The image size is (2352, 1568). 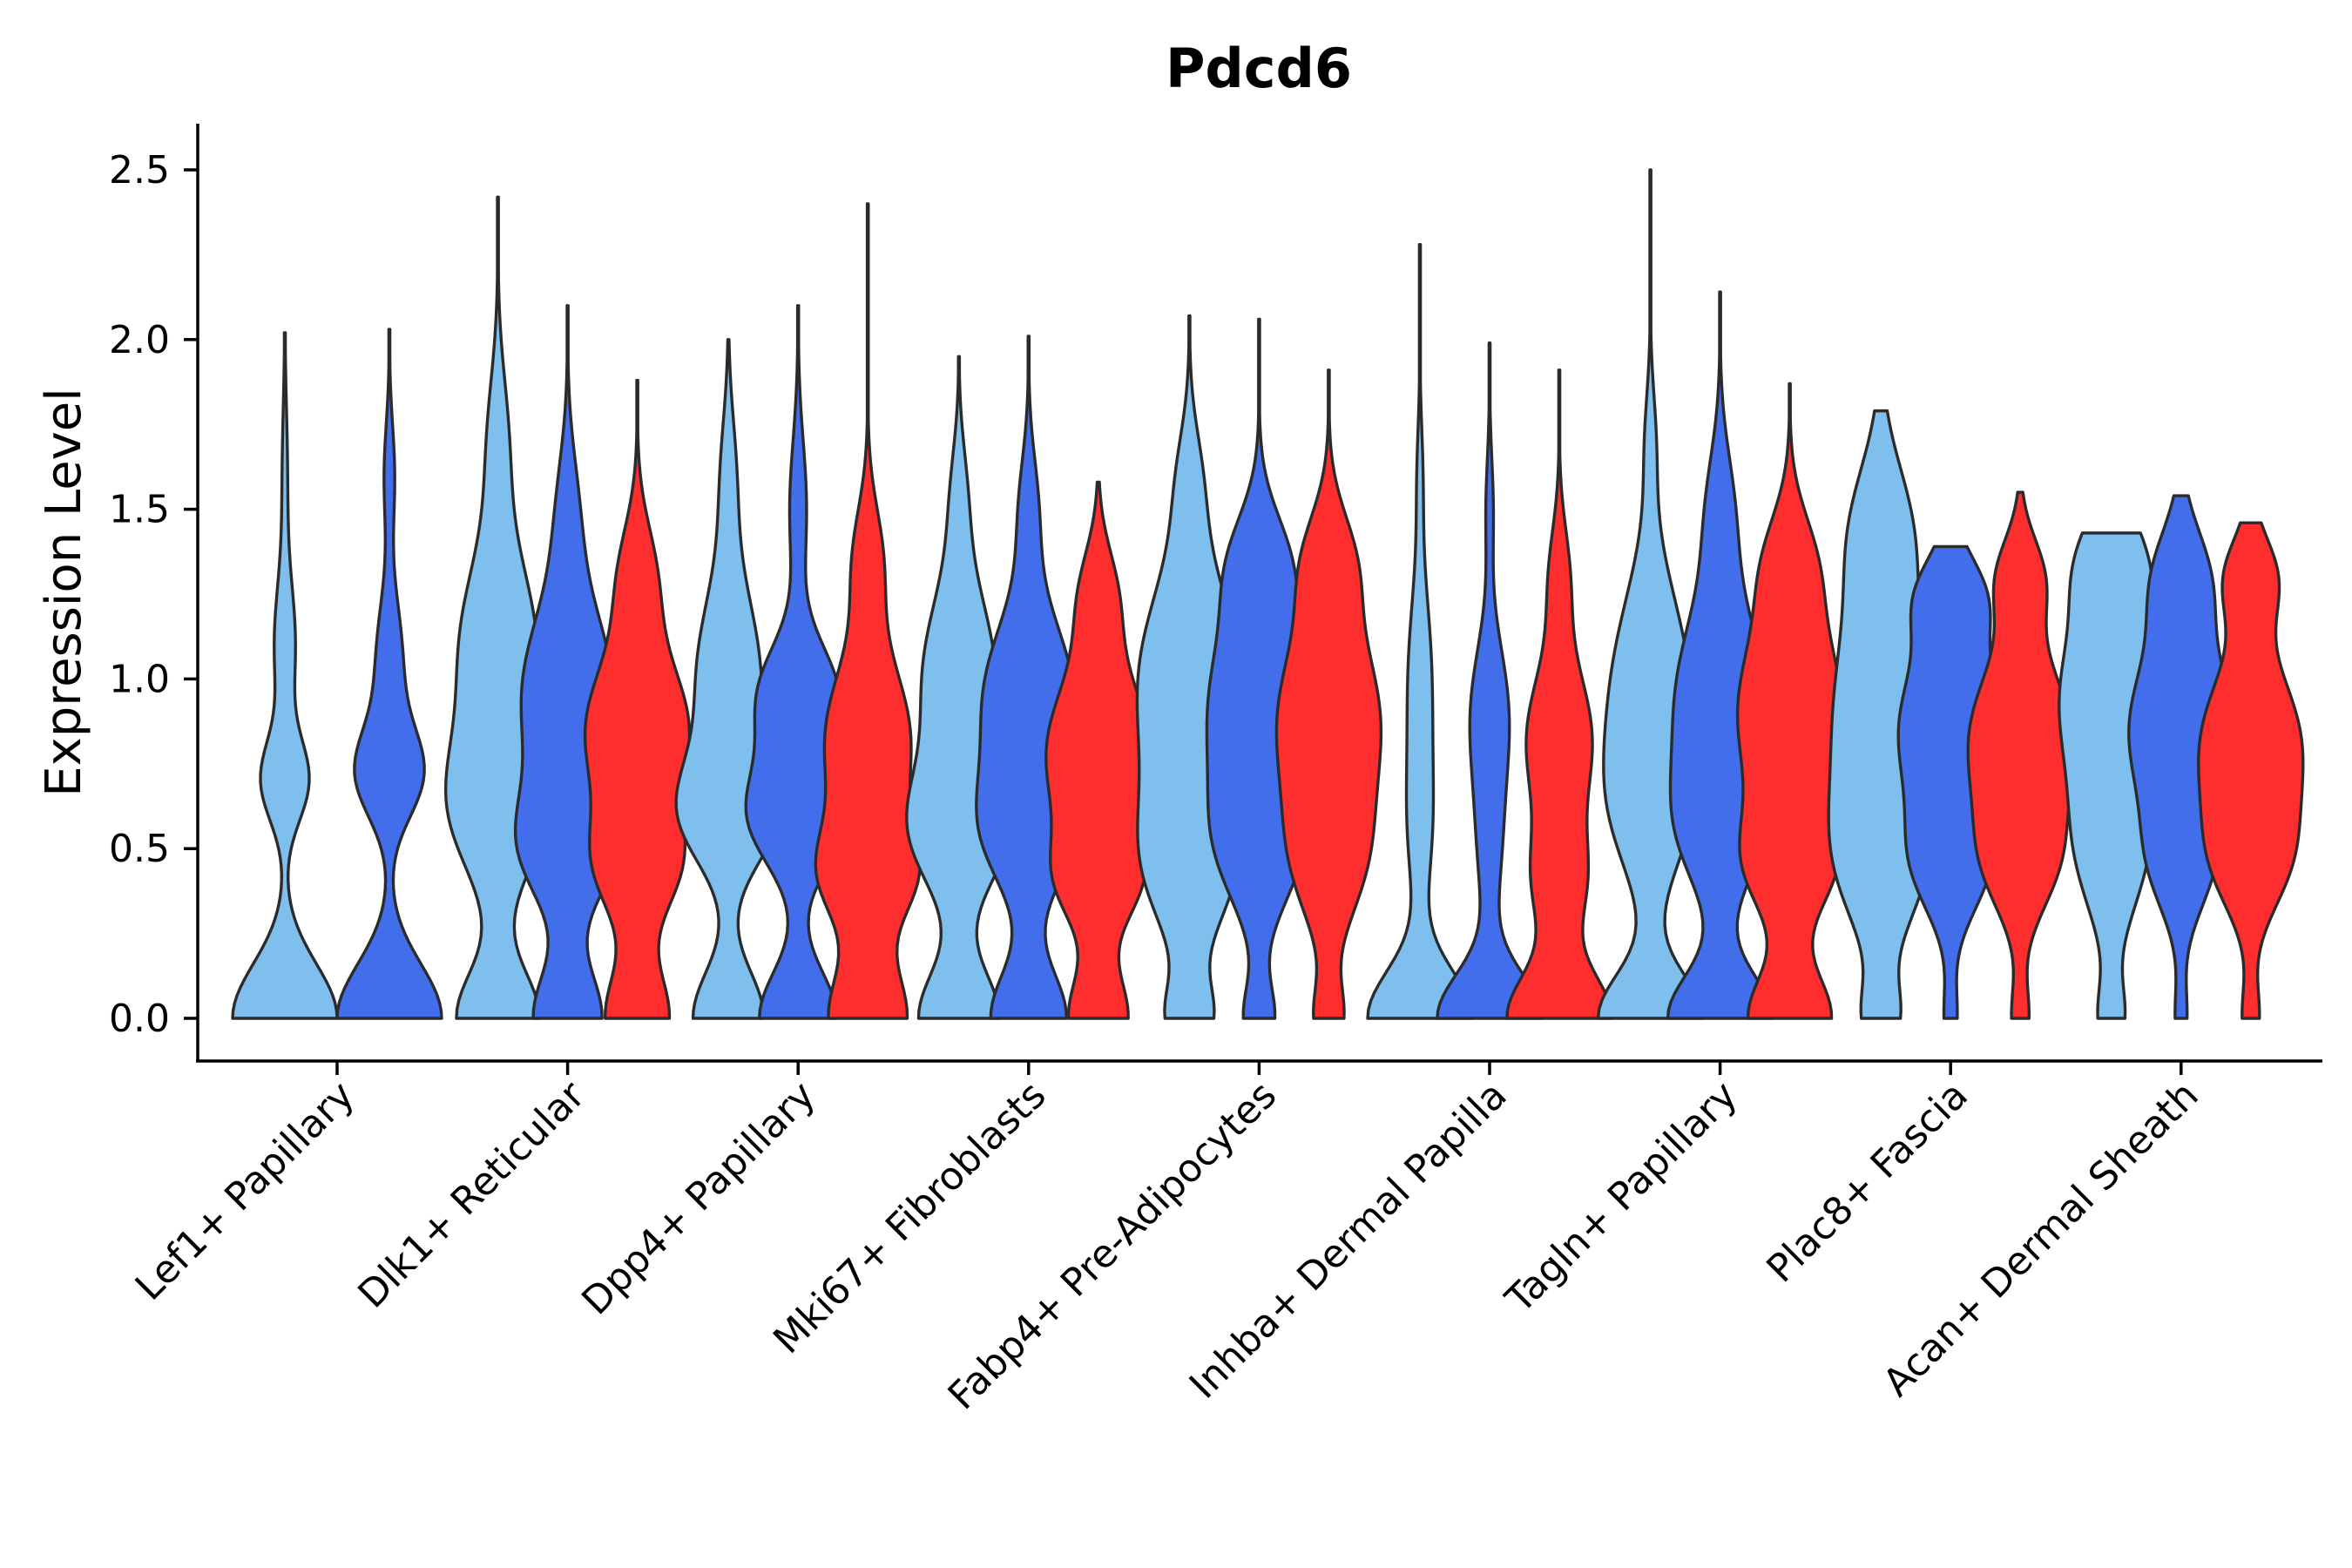 What do you see at coordinates (2251, 770) in the screenshot?
I see `violin-acan-dermal-sheath-s2` at bounding box center [2251, 770].